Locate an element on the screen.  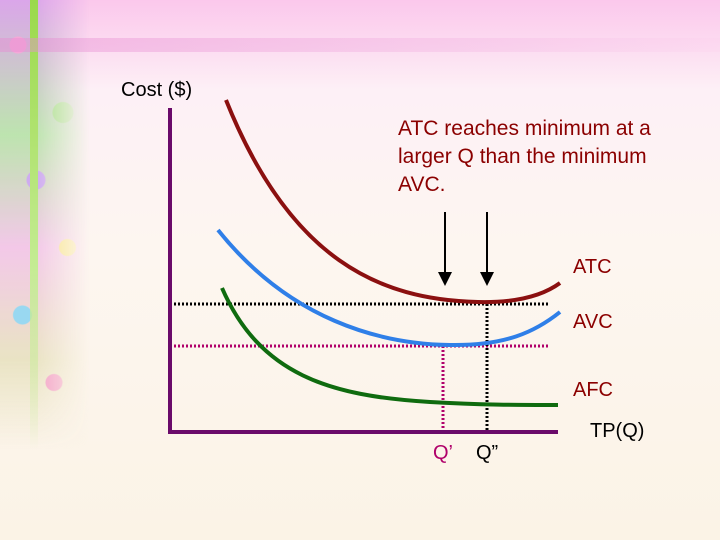
decorative-pattern-strip is located at coordinates (45, 225).